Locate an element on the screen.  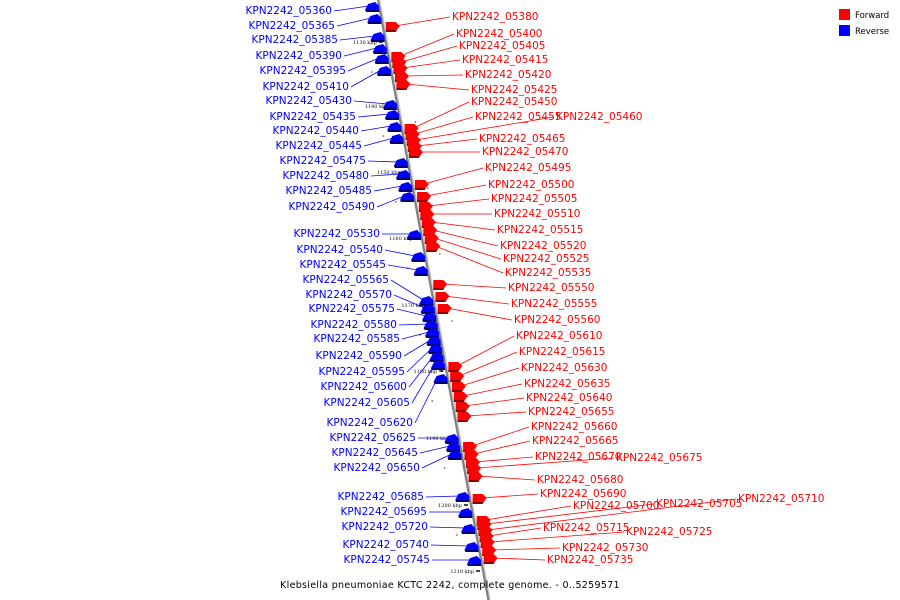
forward-gene-label: KPN2242_05730 is located at coordinates (605, 548).